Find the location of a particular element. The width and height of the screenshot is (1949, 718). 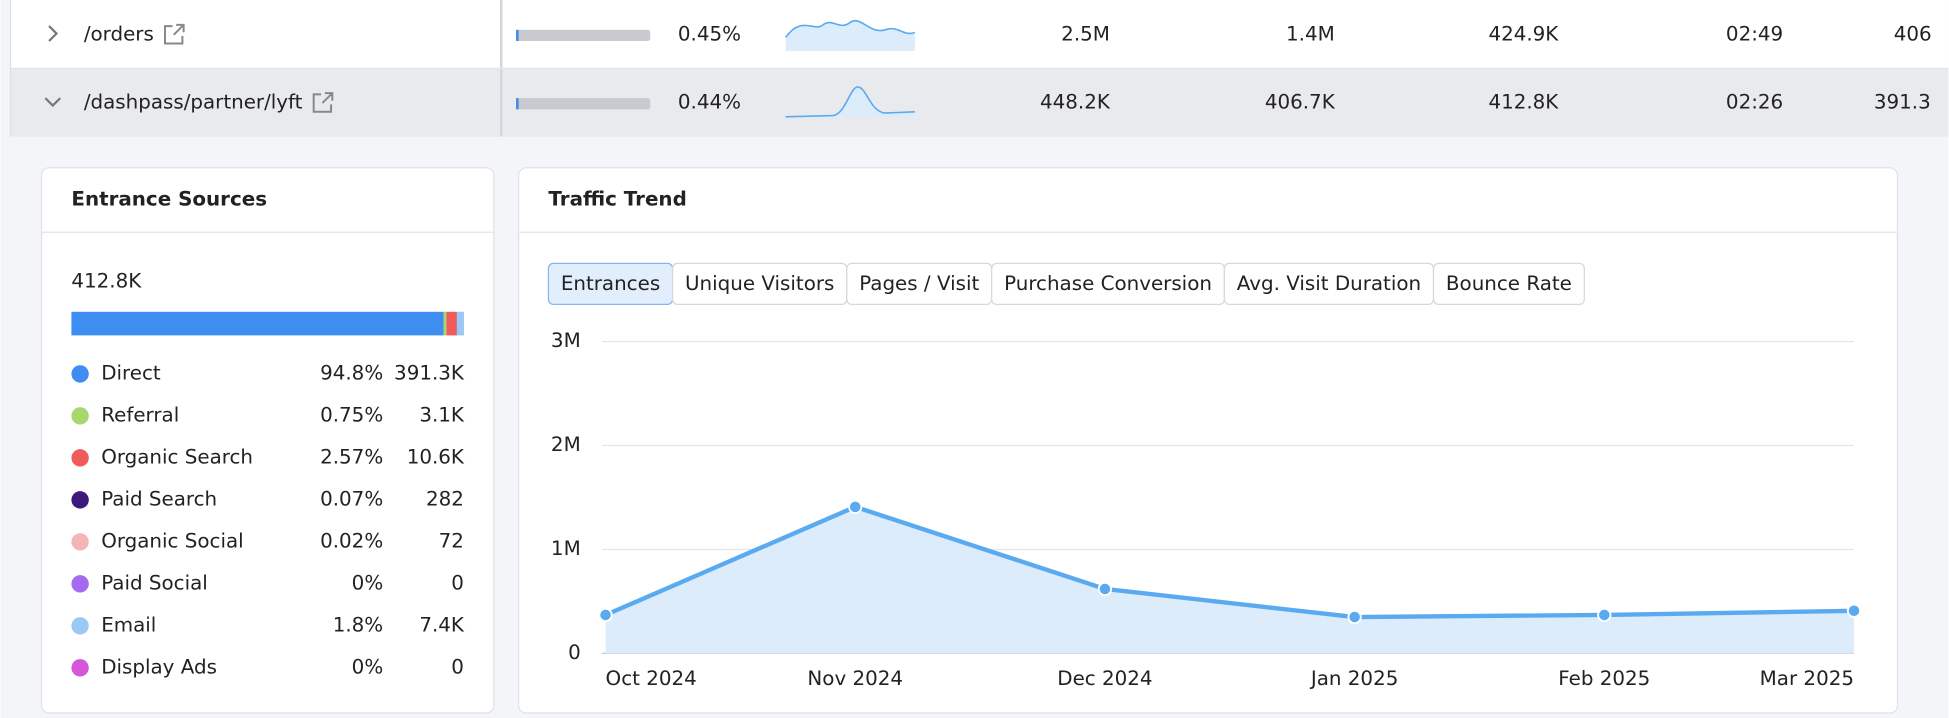

expand-chevron is located at coordinates (53, 33).